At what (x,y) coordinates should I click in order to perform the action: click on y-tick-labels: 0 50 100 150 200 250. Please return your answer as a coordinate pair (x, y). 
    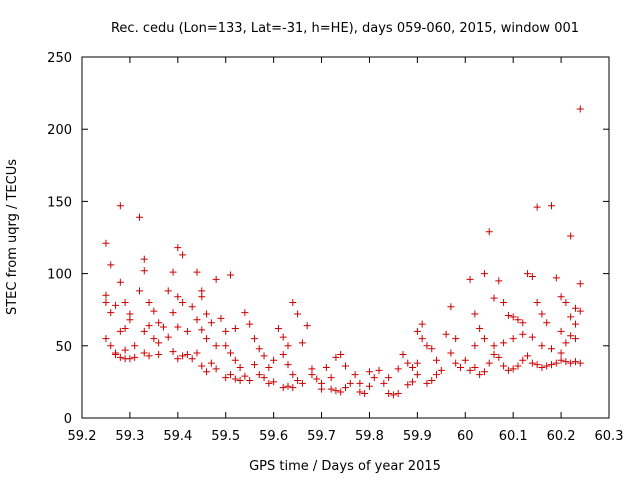
    Looking at the image, I should click on (59, 239).